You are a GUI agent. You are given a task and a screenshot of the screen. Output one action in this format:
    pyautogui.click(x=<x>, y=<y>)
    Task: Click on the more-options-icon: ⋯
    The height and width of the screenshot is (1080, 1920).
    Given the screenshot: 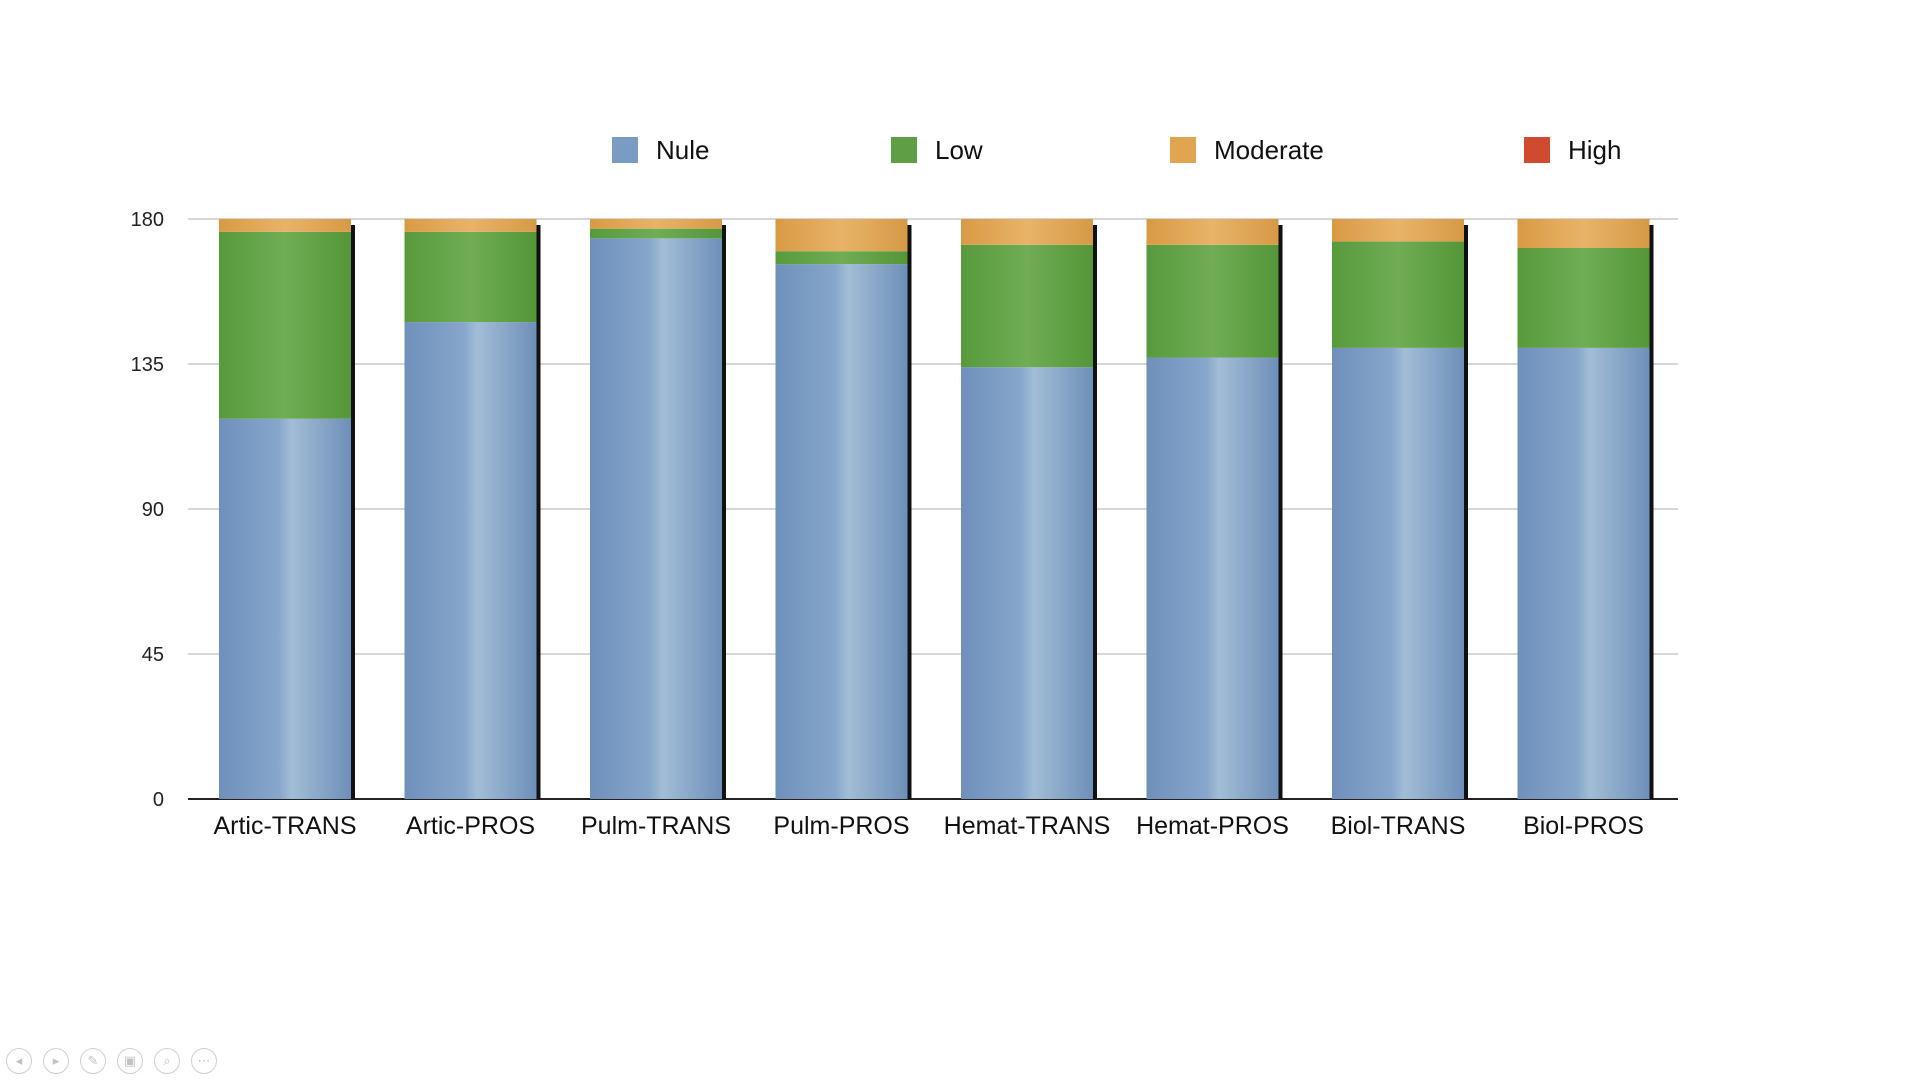 What is the action you would take?
    pyautogui.click(x=204, y=1061)
    